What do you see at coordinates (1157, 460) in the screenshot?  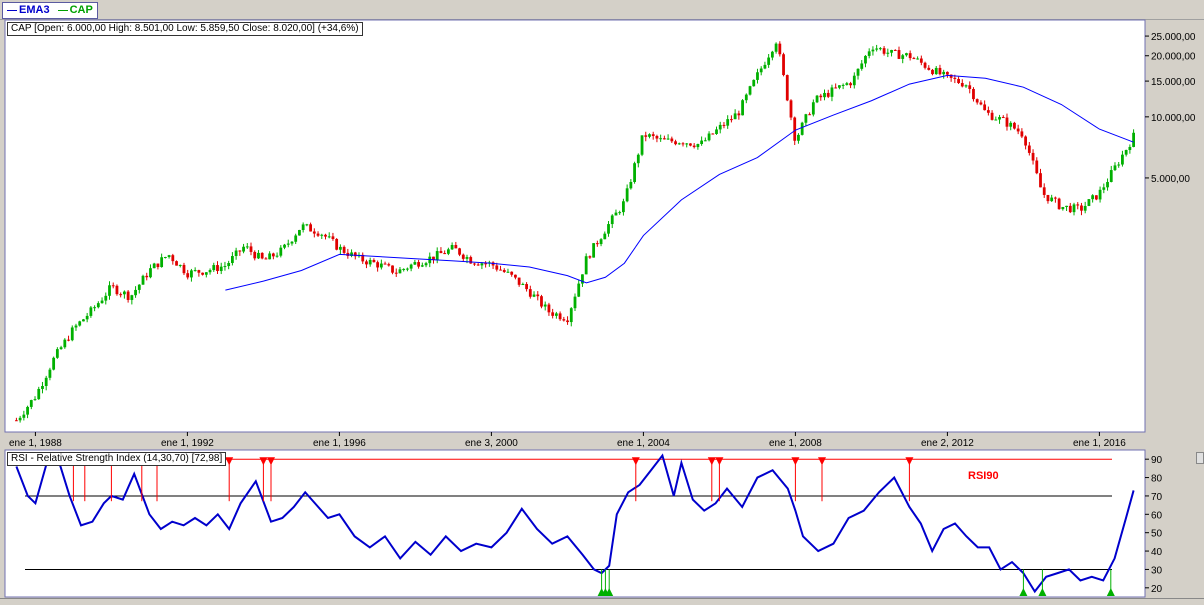 I see `rsi-y-tick-label: 90` at bounding box center [1157, 460].